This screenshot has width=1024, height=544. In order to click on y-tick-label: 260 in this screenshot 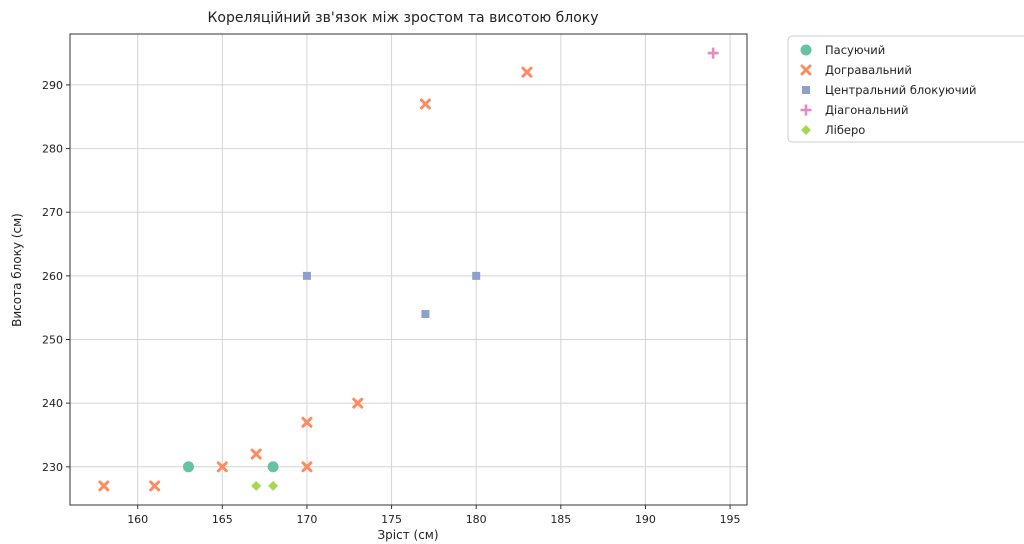, I will do `click(52, 276)`.